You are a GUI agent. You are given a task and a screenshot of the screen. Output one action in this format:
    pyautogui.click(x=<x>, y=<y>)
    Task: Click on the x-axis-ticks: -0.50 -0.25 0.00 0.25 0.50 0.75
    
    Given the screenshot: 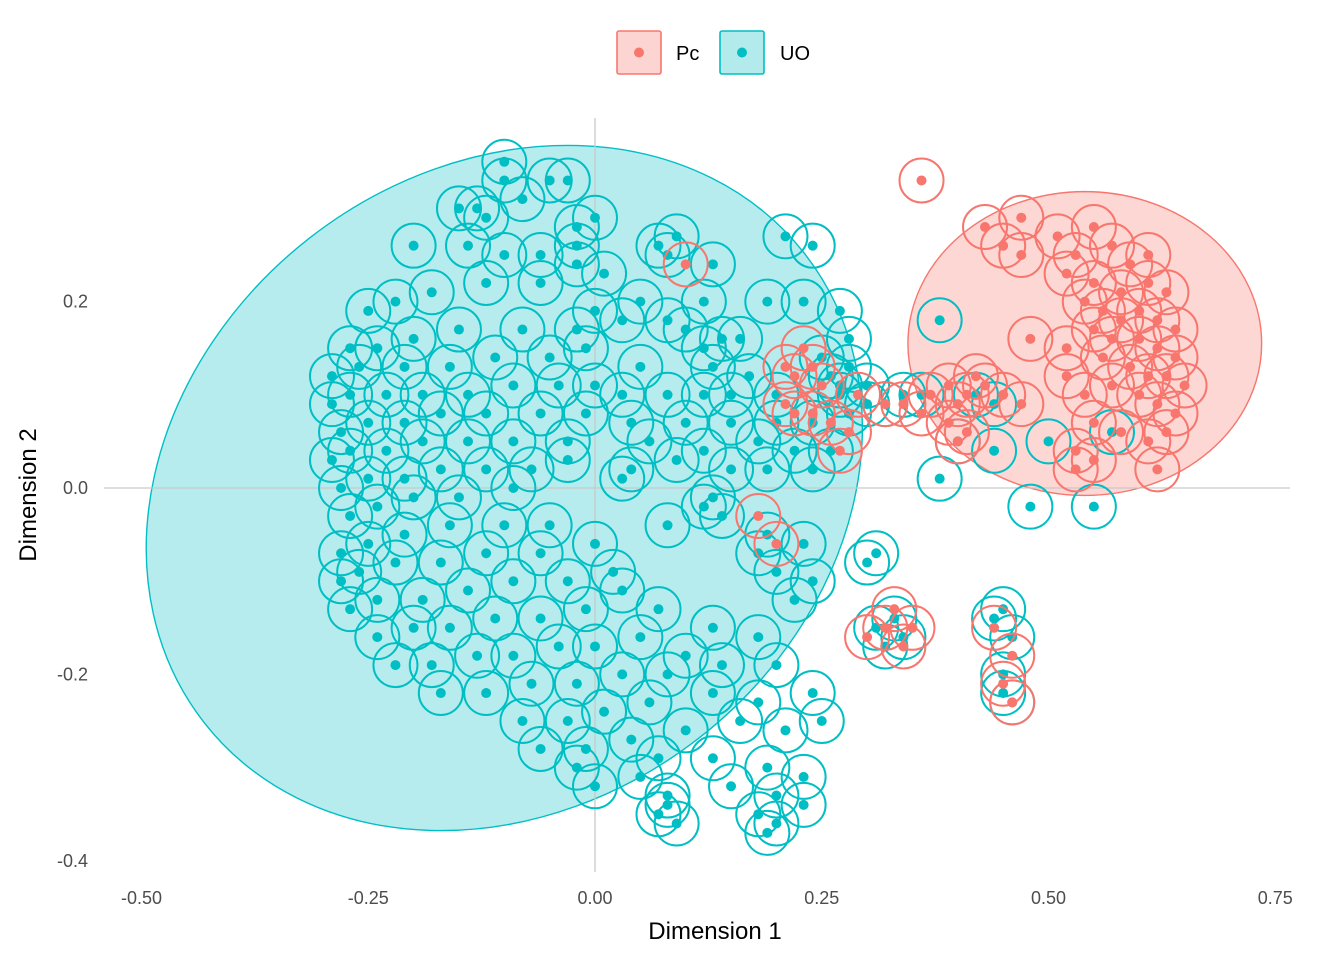 What is the action you would take?
    pyautogui.click(x=707, y=898)
    